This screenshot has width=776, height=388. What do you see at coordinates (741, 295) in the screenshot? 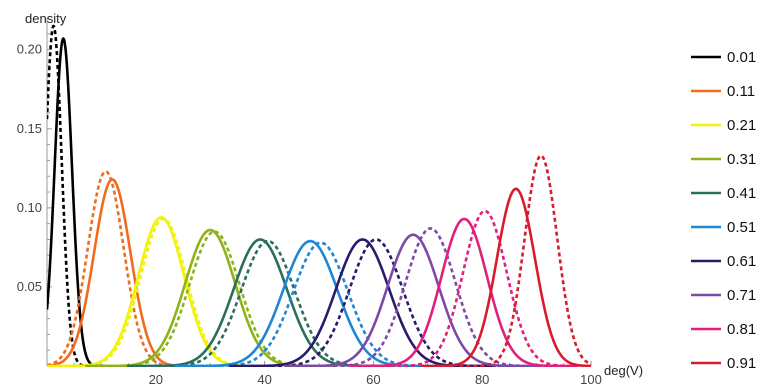
I see `legend-label-0.71: 0.71` at bounding box center [741, 295].